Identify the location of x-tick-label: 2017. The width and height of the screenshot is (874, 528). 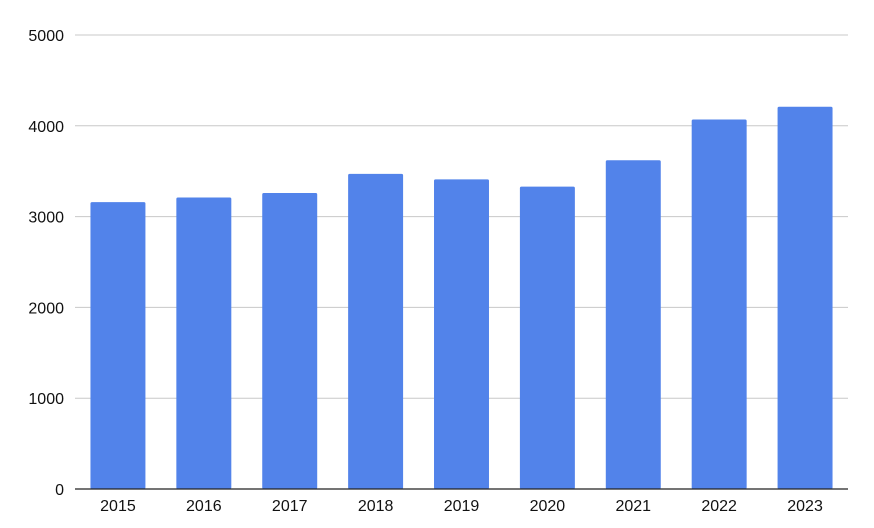
(290, 506).